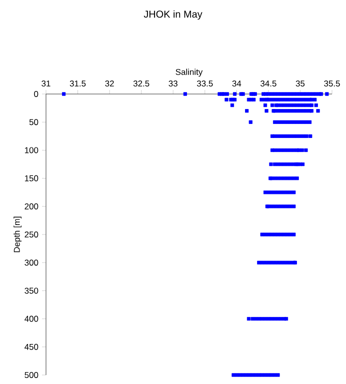  Describe the element at coordinates (189, 72) in the screenshot. I see `x-axis-title: Salinity` at that location.